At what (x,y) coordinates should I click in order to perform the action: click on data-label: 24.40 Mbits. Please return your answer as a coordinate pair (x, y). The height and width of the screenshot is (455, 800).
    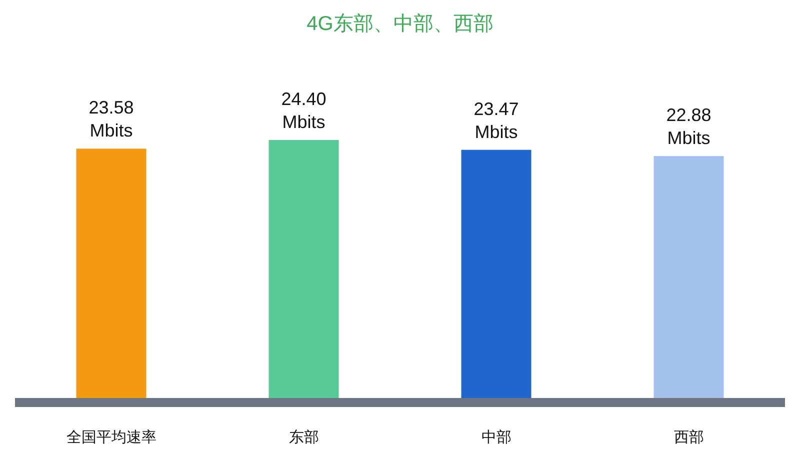
    Looking at the image, I should click on (303, 110).